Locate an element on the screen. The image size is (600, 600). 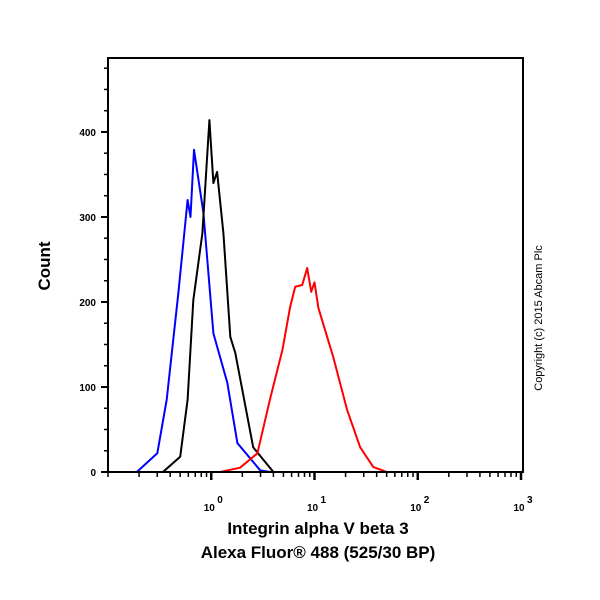
y-tick-label: 0 is located at coordinates (93, 473).